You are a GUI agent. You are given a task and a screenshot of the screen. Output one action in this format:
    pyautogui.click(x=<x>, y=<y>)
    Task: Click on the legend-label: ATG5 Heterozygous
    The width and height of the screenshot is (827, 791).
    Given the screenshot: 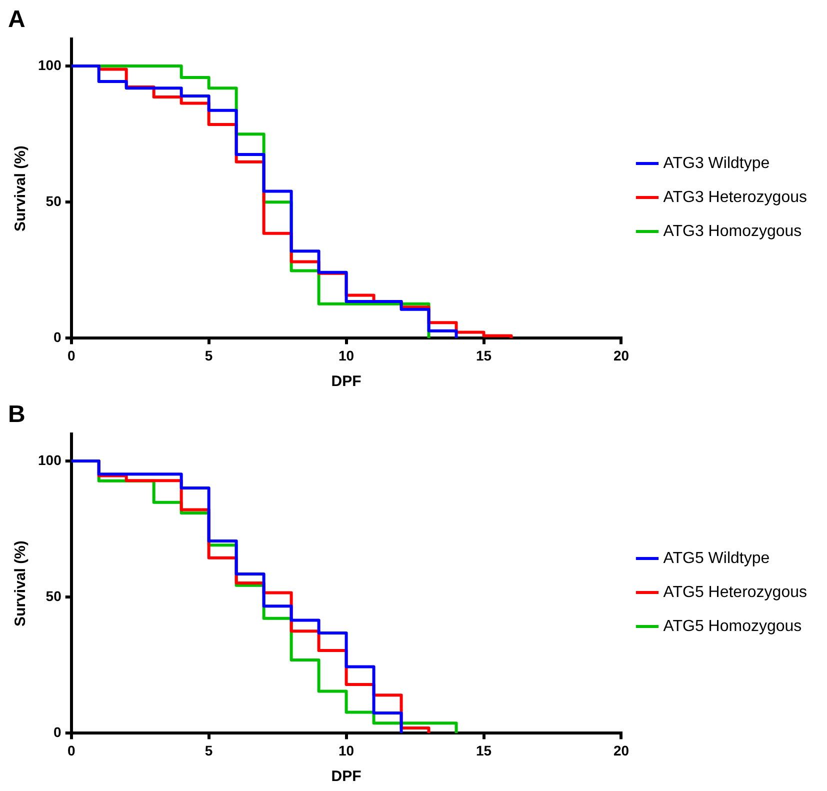 What is the action you would take?
    pyautogui.click(x=735, y=592)
    